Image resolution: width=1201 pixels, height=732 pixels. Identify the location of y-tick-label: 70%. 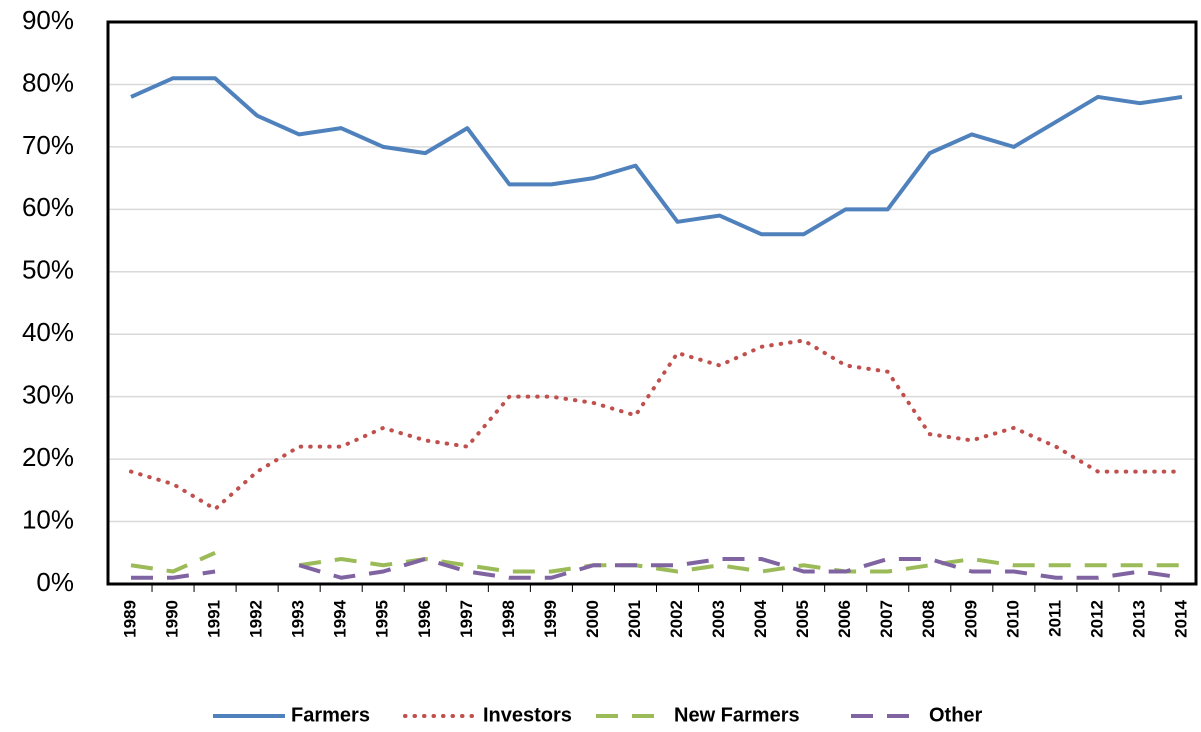
(48, 145).